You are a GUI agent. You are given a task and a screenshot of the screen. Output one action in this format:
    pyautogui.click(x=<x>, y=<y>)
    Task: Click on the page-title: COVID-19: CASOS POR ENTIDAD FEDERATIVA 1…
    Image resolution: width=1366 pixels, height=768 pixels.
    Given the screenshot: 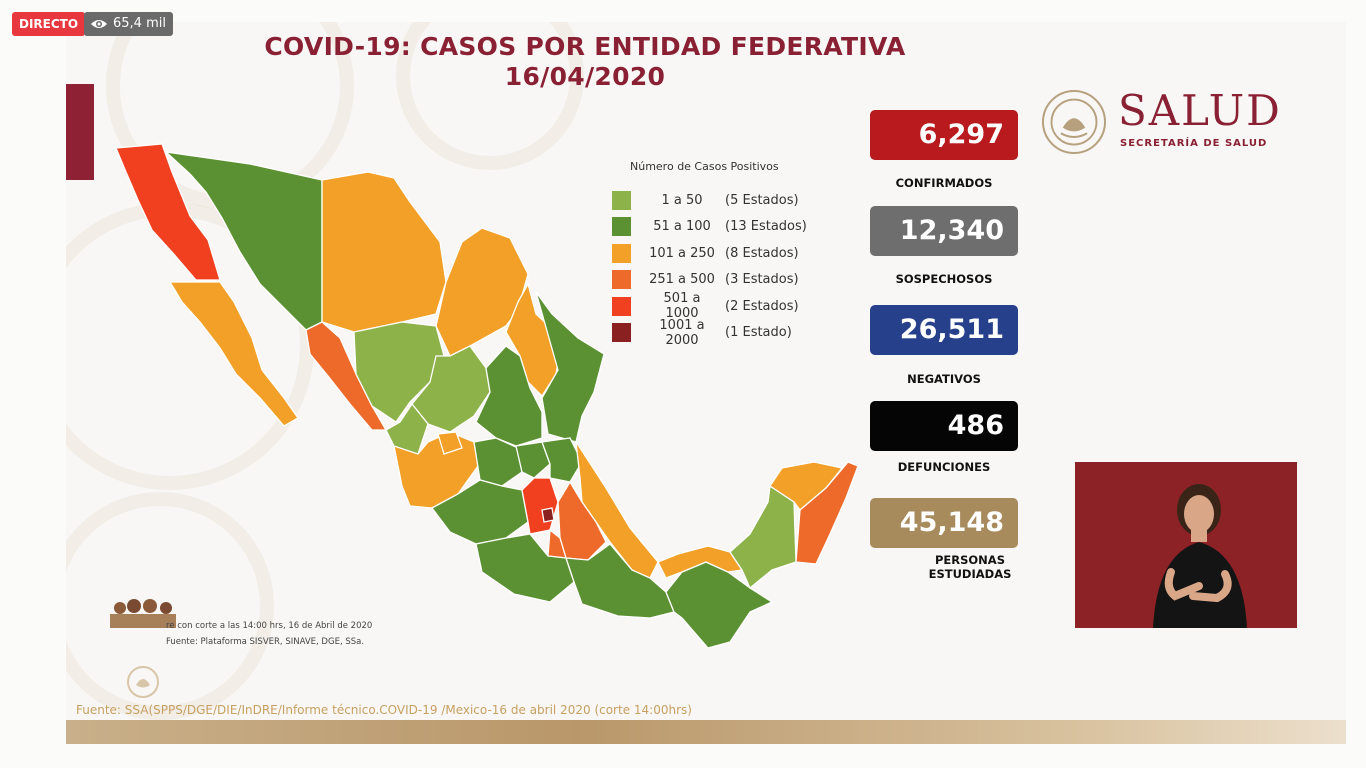 What is the action you would take?
    pyautogui.click(x=585, y=62)
    